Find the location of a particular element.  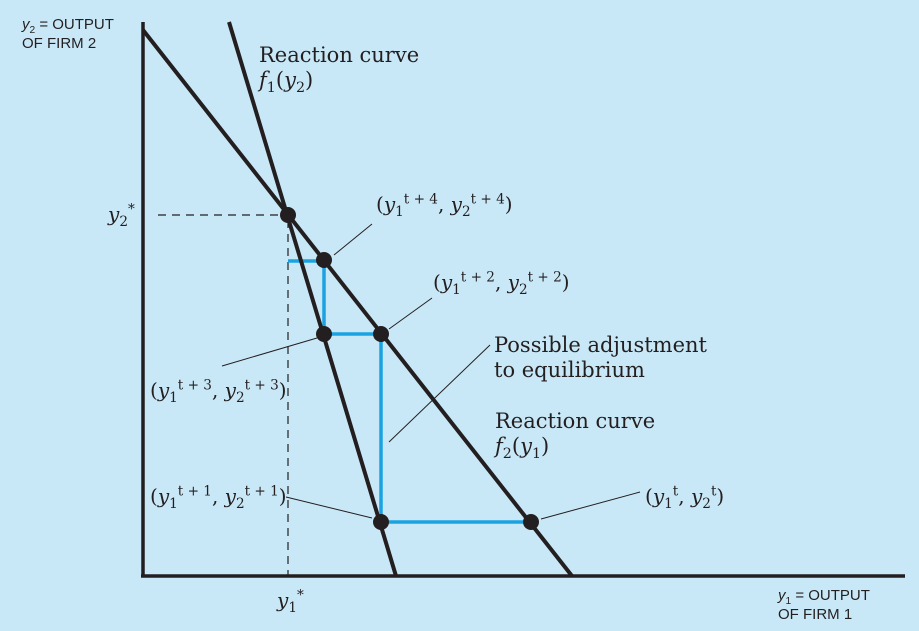

leader-pt0 is located at coordinates (590, 505).